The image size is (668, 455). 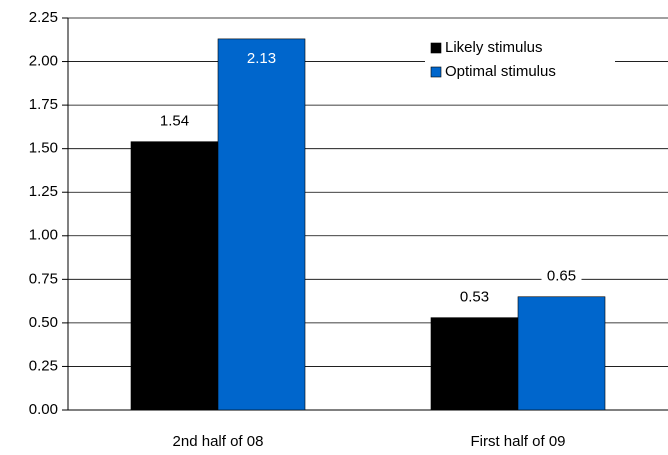 I want to click on y-tick-label: 1.75, so click(x=43, y=104).